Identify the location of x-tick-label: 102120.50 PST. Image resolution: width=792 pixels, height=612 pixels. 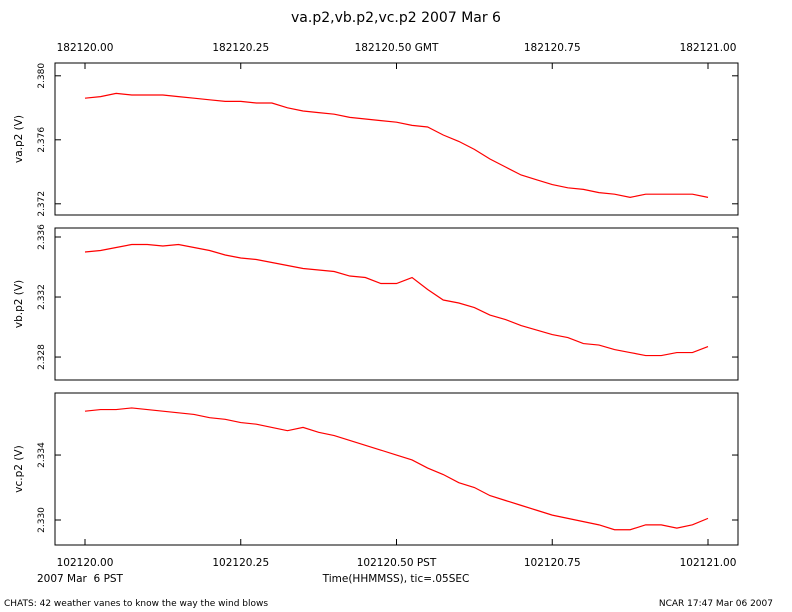
(397, 563).